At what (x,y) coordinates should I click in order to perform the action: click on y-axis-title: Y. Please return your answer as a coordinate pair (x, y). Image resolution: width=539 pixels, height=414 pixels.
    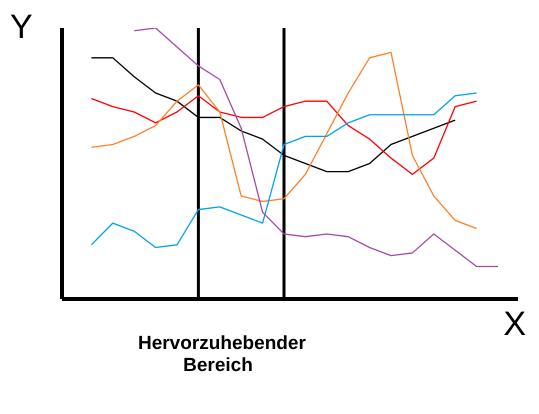
    Looking at the image, I should click on (21, 27).